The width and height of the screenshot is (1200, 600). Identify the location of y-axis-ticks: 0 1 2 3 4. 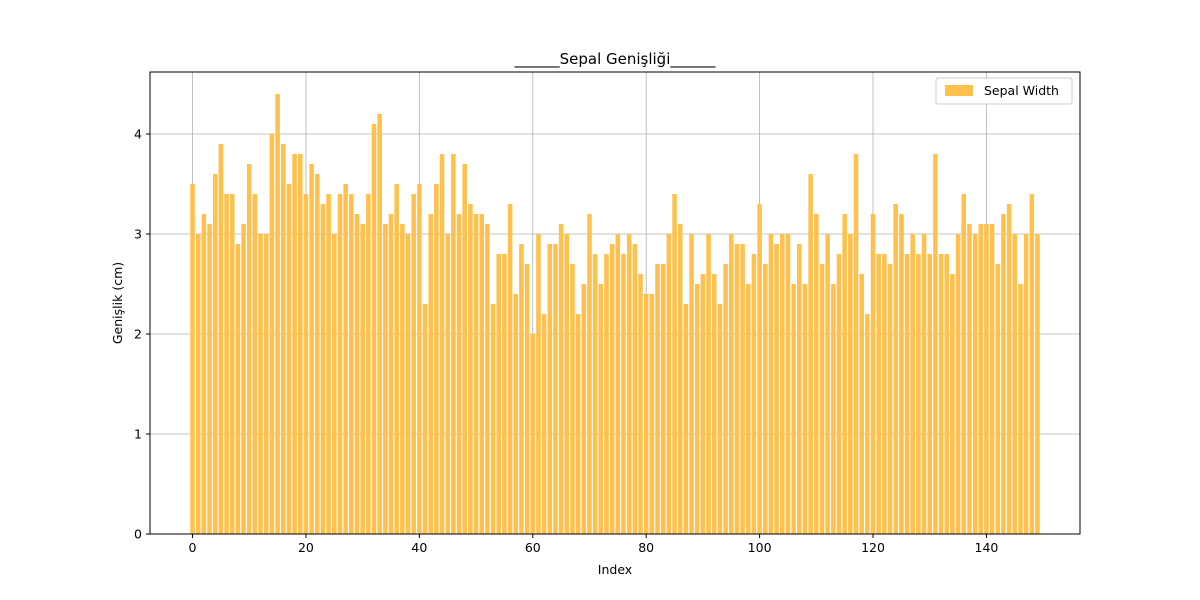
(142, 334).